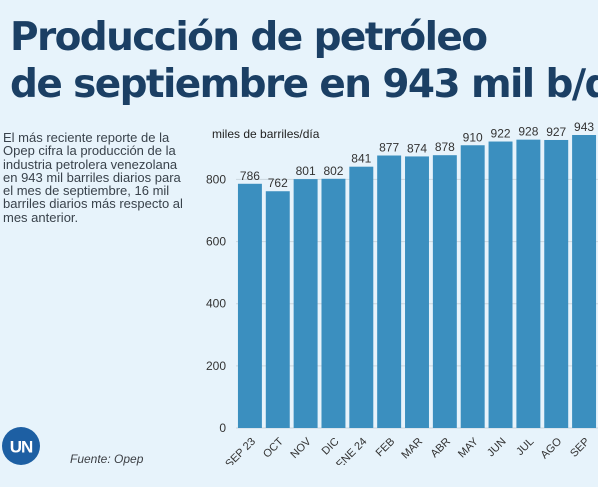  I want to click on y-tick-label: 400, so click(216, 304).